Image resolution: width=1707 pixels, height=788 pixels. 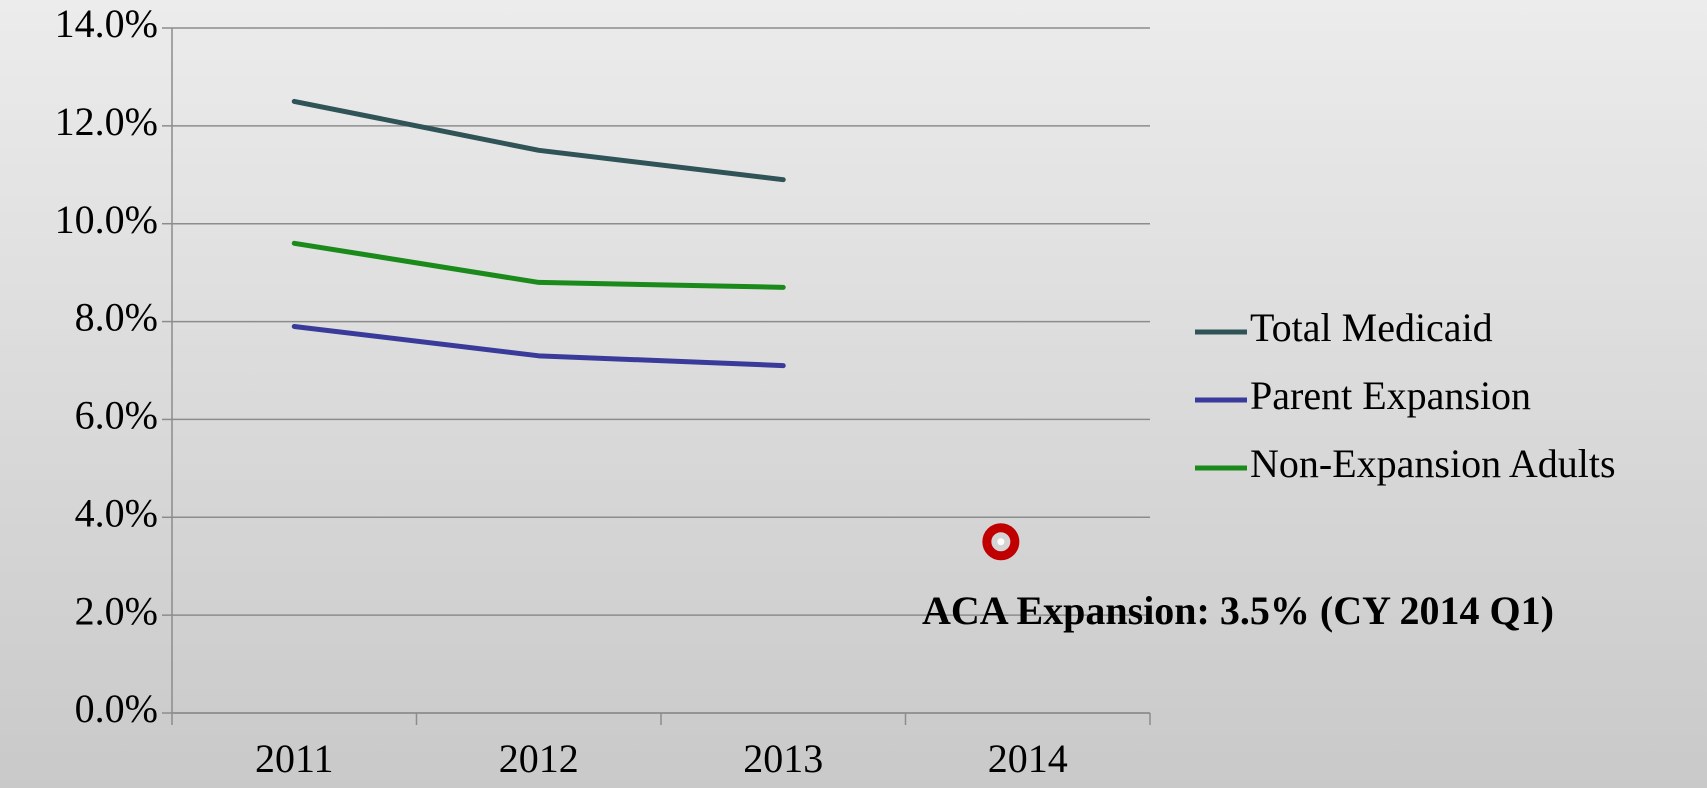 What do you see at coordinates (1238, 610) in the screenshot?
I see `annotation: ACA Expansion: 3.5% (CY 2014 Q1)` at bounding box center [1238, 610].